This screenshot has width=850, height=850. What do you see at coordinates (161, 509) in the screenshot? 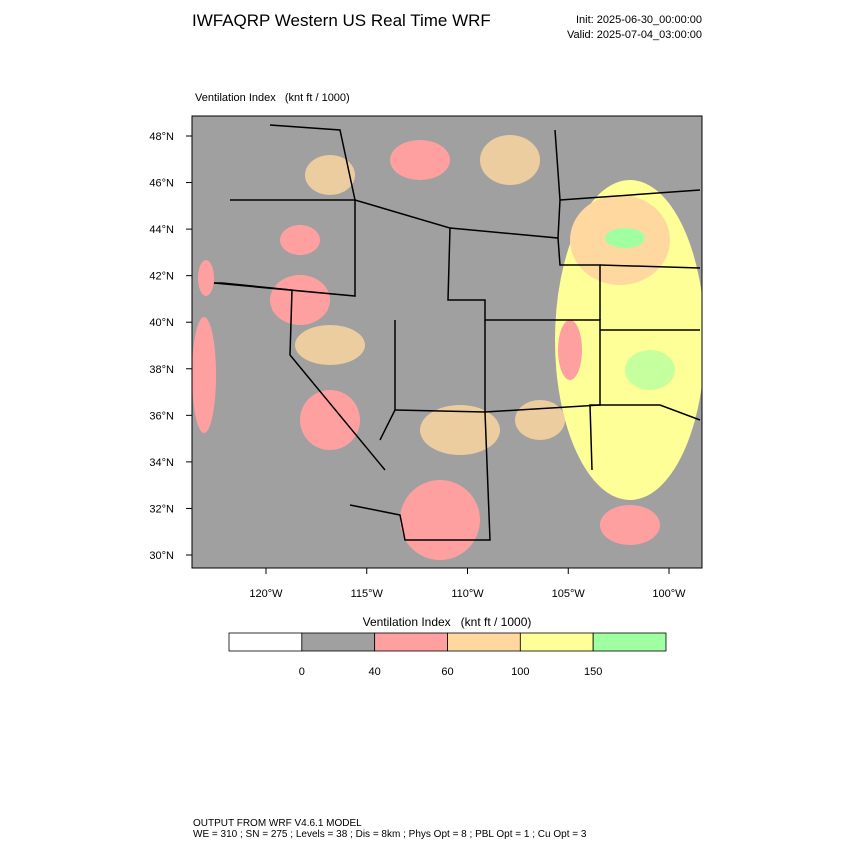
I see `lat-label: 32°N` at bounding box center [161, 509].